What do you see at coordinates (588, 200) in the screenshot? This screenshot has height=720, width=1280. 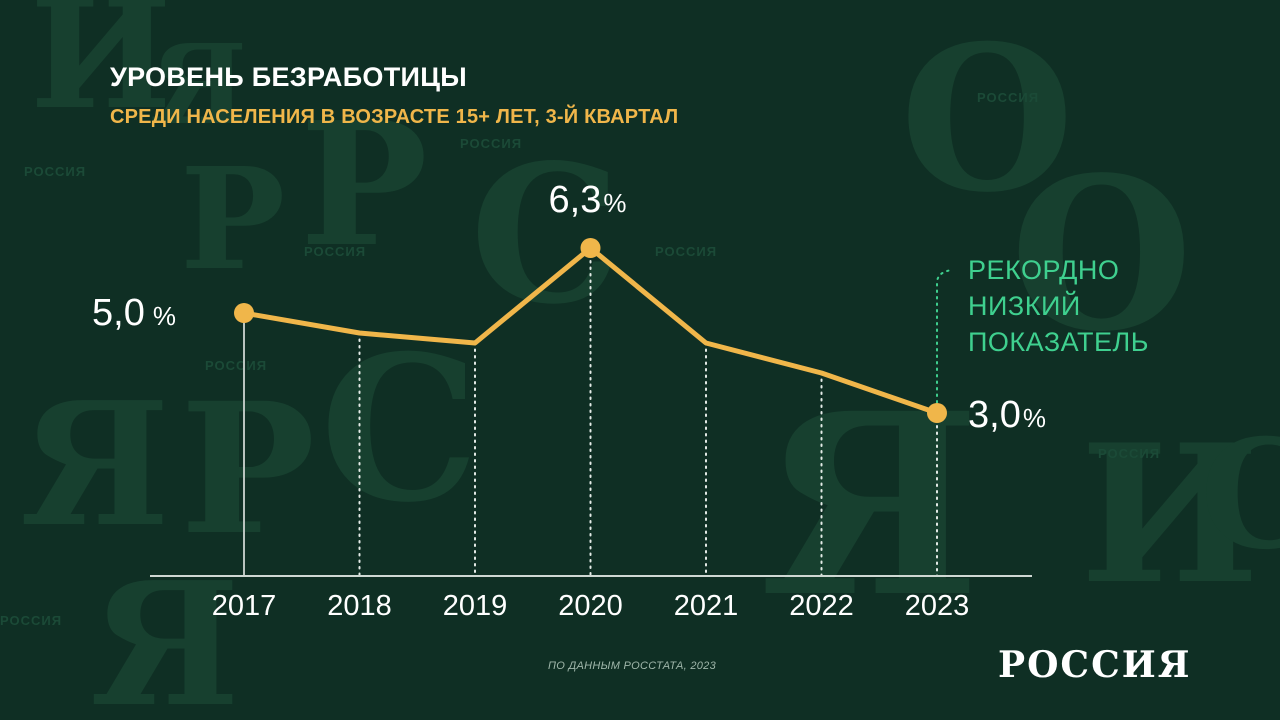 I see `data-label-2020: 6,3%` at bounding box center [588, 200].